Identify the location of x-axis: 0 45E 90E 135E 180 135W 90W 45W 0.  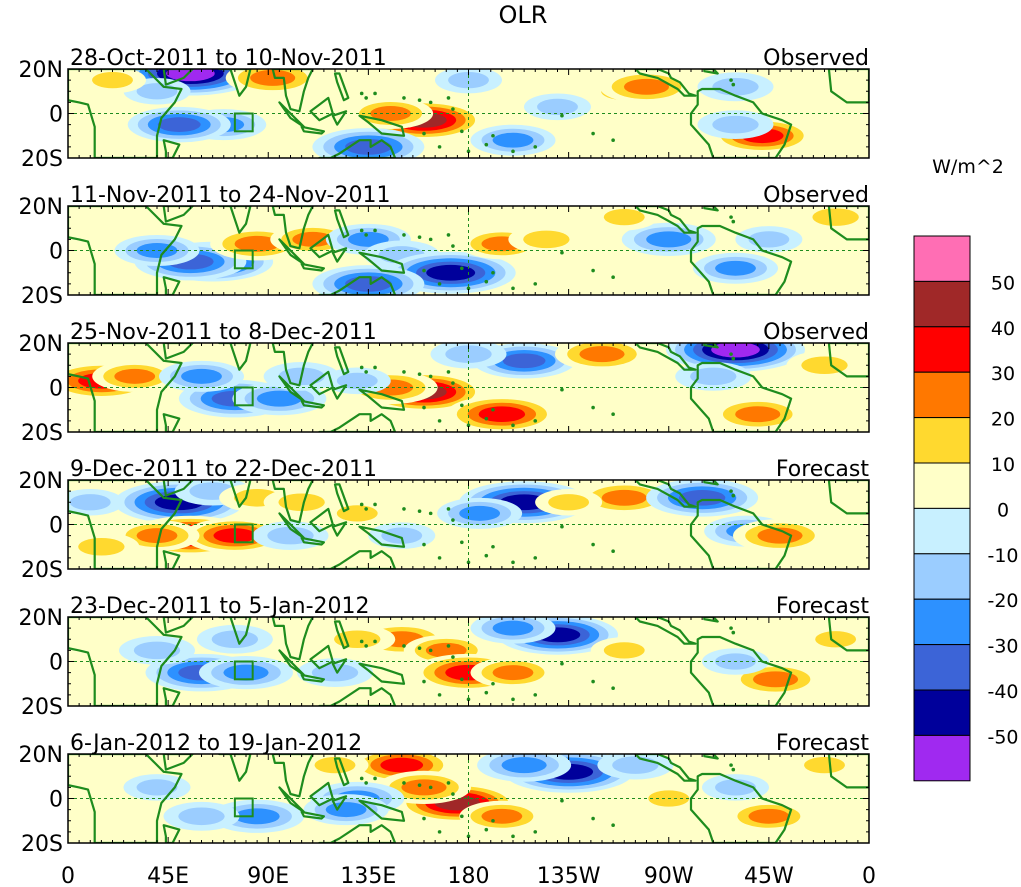
(468, 875).